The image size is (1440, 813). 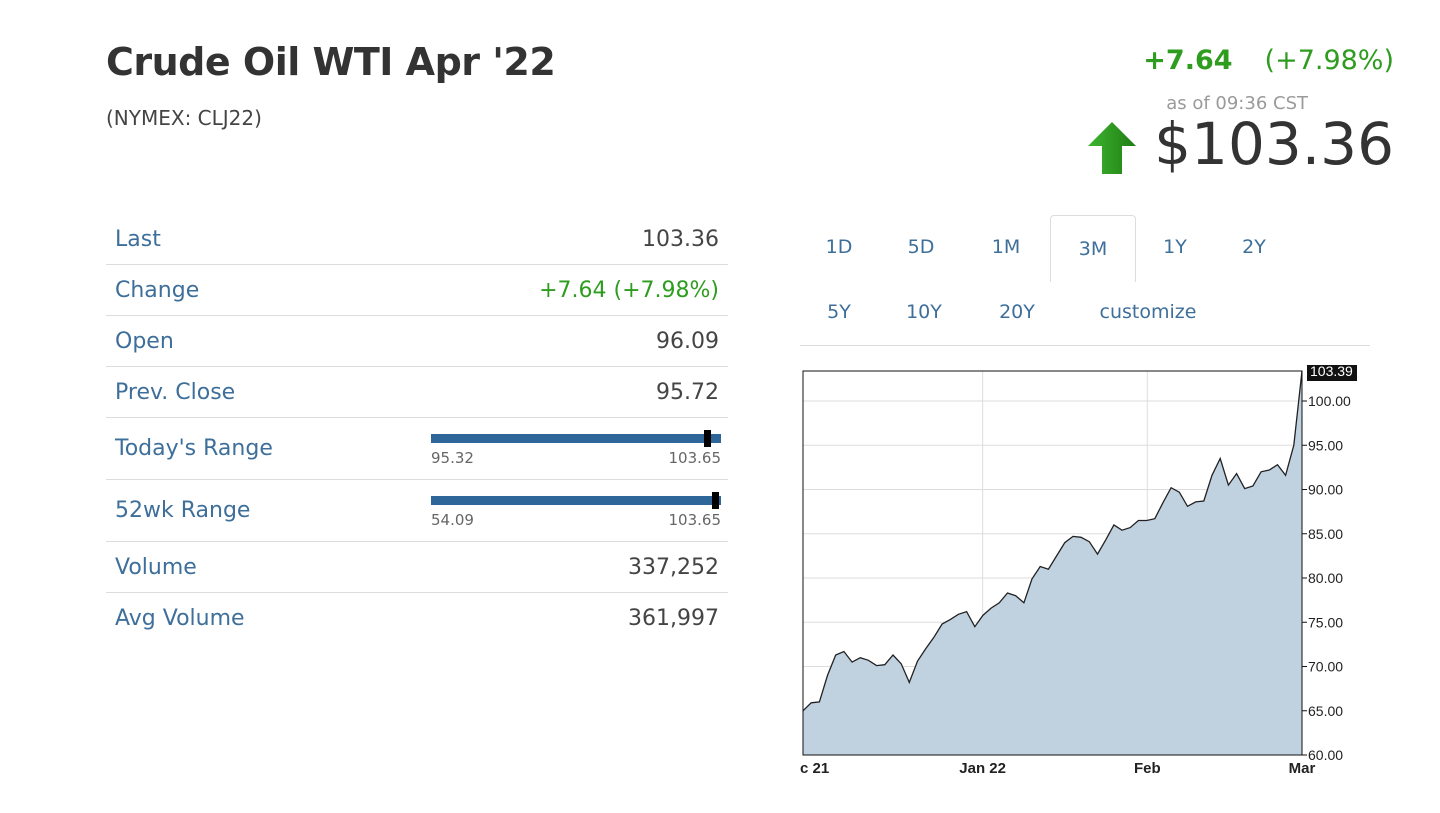 What do you see at coordinates (417, 392) in the screenshot?
I see `stat-row-prev-close: Prev. Close 95.72` at bounding box center [417, 392].